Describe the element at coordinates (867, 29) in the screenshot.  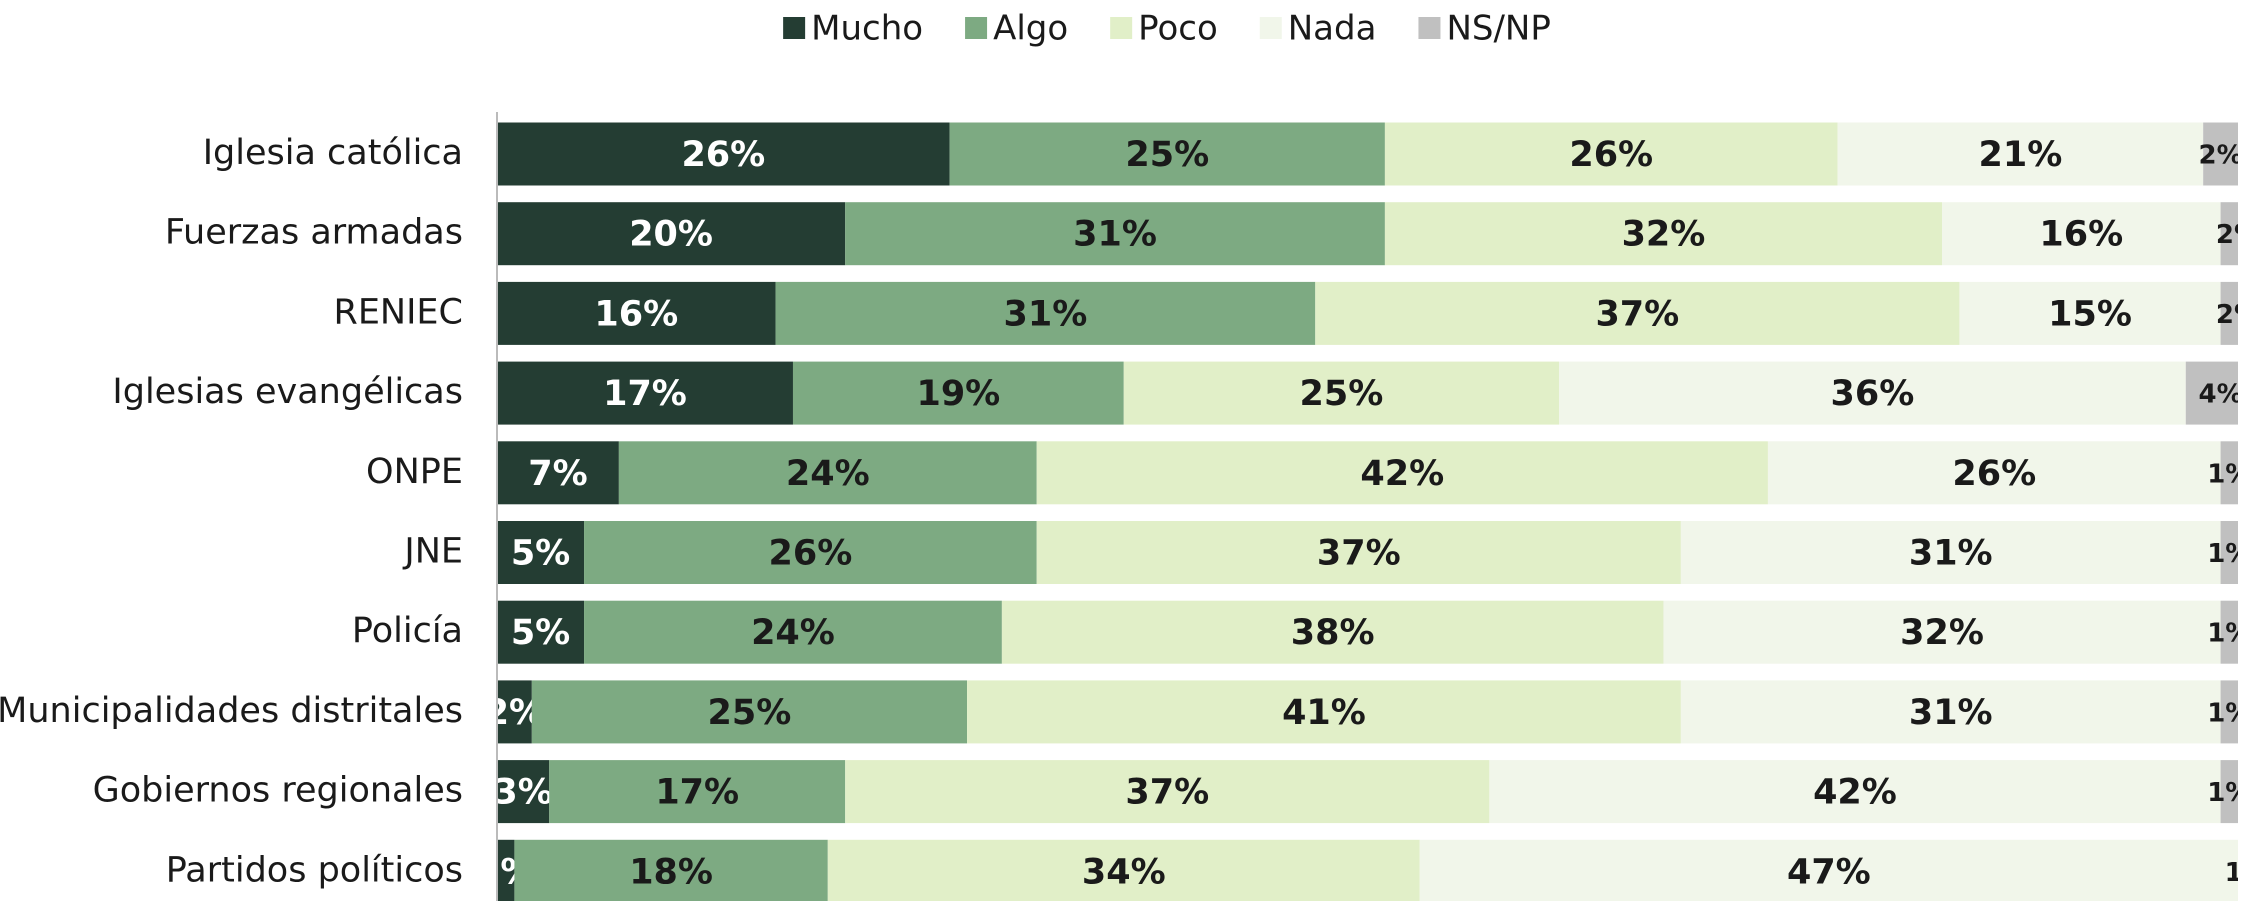
I see `legend-label: Mucho` at that location.